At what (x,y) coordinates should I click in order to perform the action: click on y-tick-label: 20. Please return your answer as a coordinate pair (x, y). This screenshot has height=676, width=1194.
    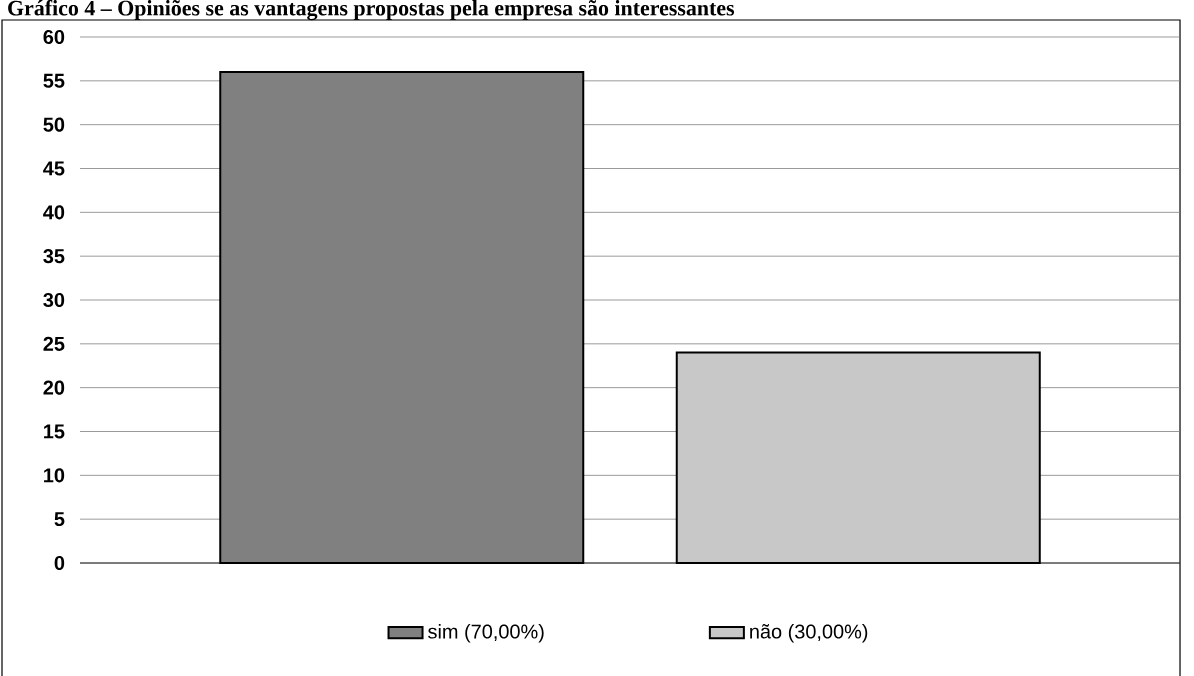
    Looking at the image, I should click on (54, 387).